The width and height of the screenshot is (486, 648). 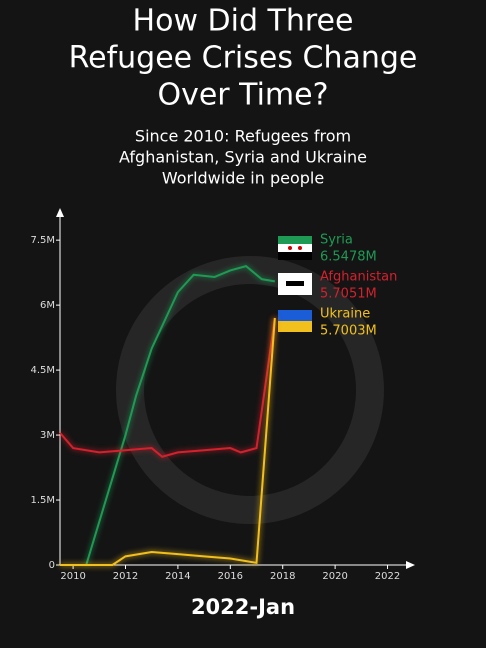 What do you see at coordinates (243, 58) in the screenshot?
I see `chart-title: Refugee Crises Change` at bounding box center [243, 58].